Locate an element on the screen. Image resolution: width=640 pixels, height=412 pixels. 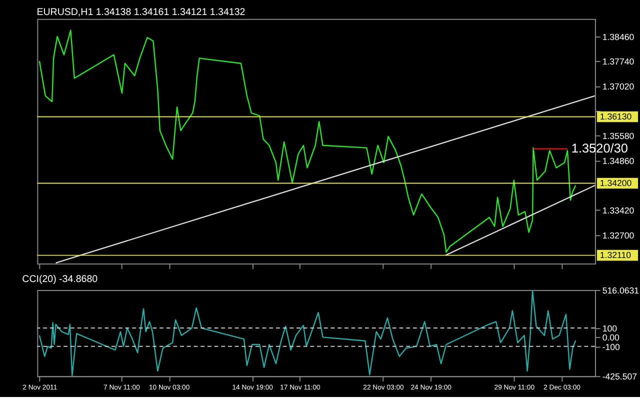
annotation: 1.3520/30 is located at coordinates (599, 148).